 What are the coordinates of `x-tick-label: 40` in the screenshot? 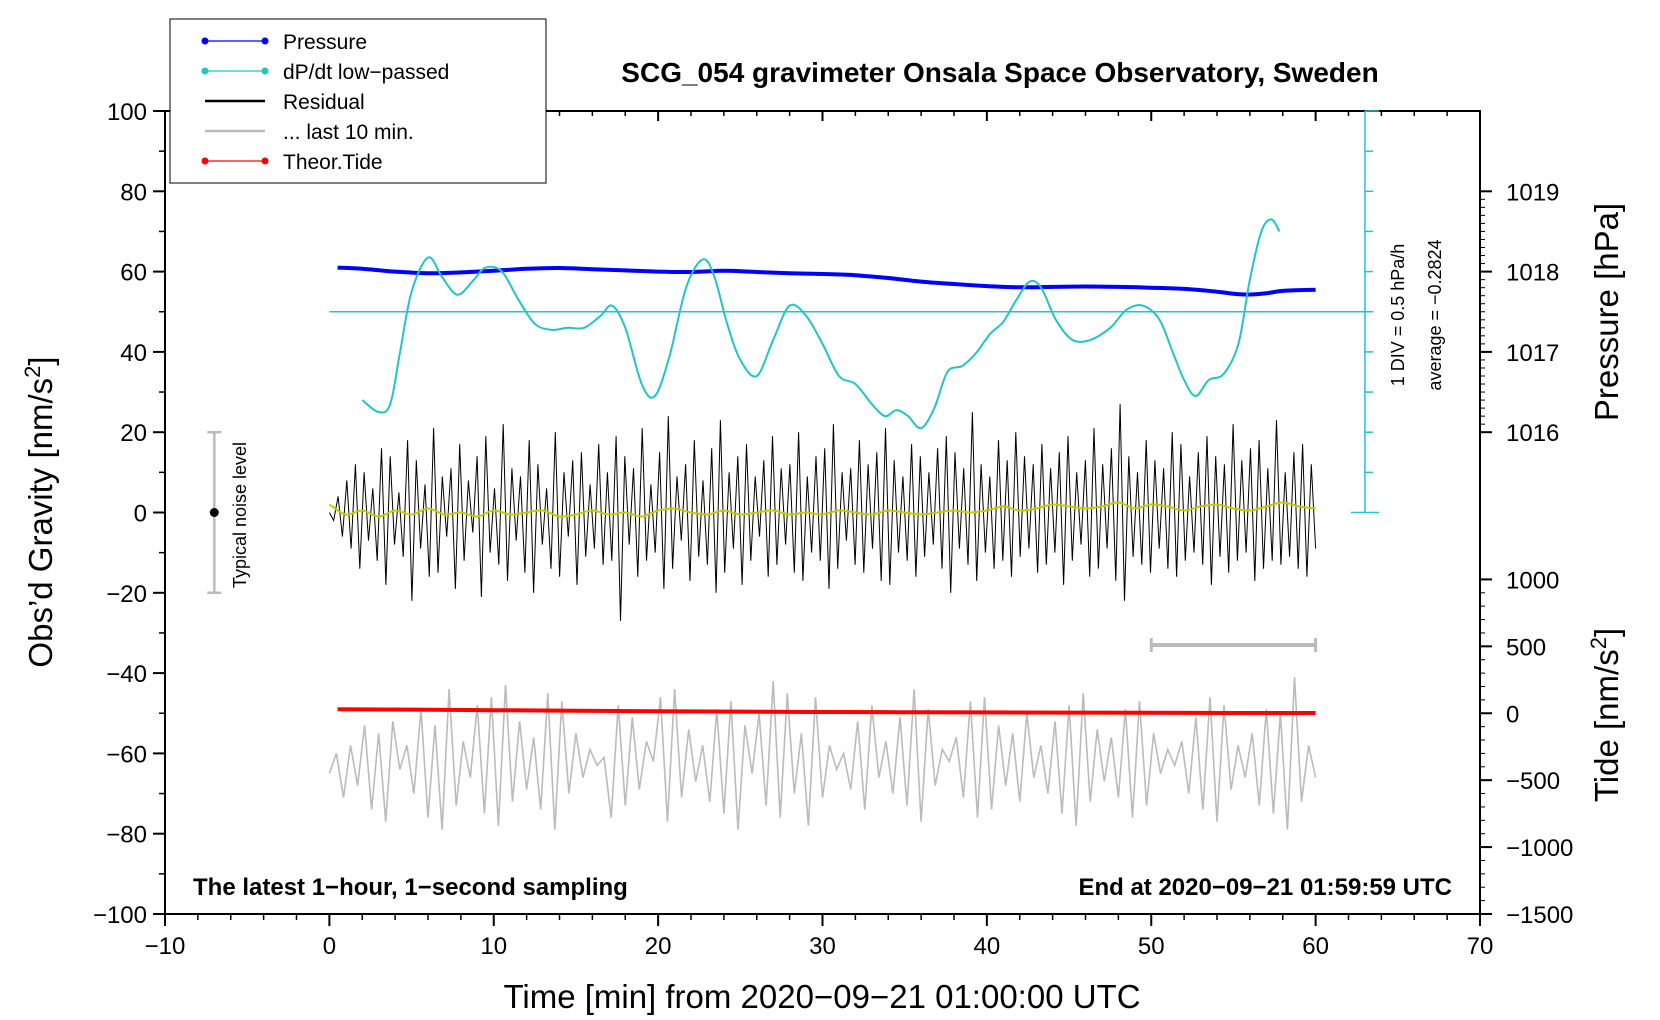 It's located at (987, 946).